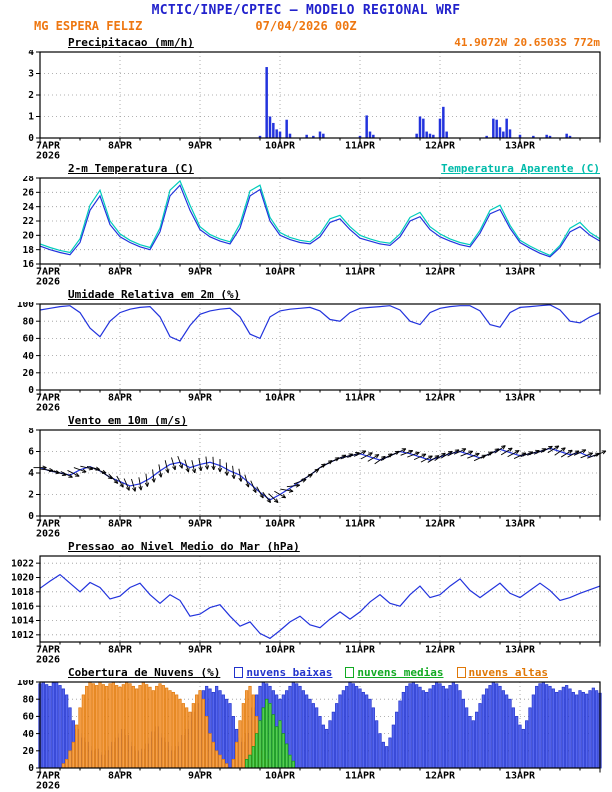 This screenshot has height=792, width=612. What do you see at coordinates (131, 42) in the screenshot?
I see `precipitation-title: Precipitacao (mm/h)` at bounding box center [131, 42].